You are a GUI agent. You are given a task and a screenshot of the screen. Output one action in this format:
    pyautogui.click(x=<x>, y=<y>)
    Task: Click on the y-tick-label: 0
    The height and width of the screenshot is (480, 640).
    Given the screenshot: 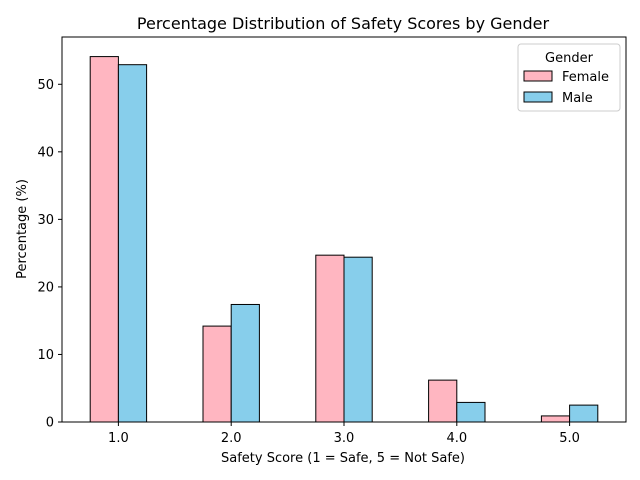 What is the action you would take?
    pyautogui.click(x=50, y=423)
    